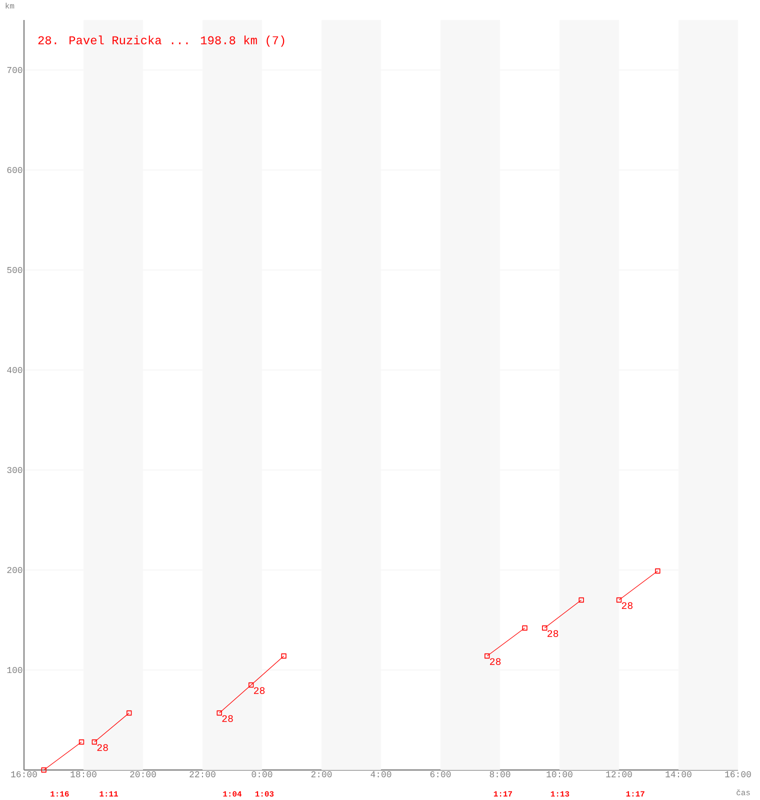 This screenshot has width=760, height=800. I want to click on y-tick-label: 700, so click(14, 70).